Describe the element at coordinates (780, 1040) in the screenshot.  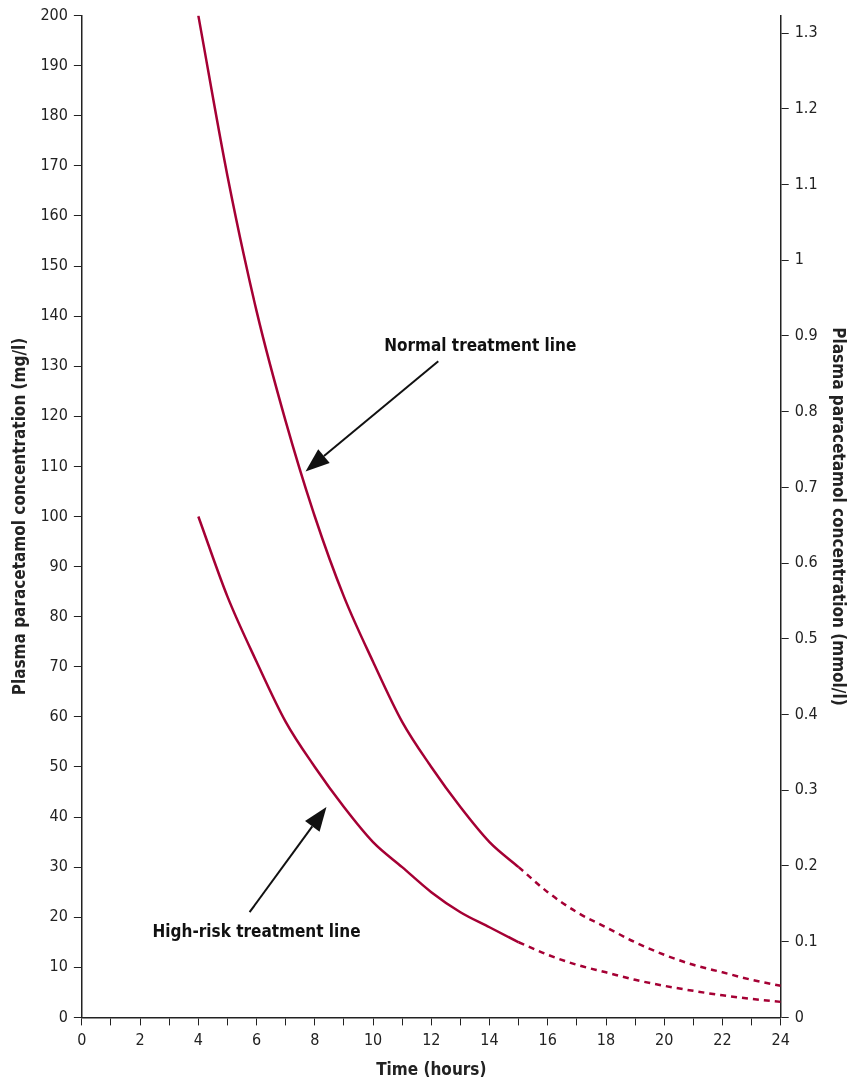
I see `x-tick-label: 24` at that location.